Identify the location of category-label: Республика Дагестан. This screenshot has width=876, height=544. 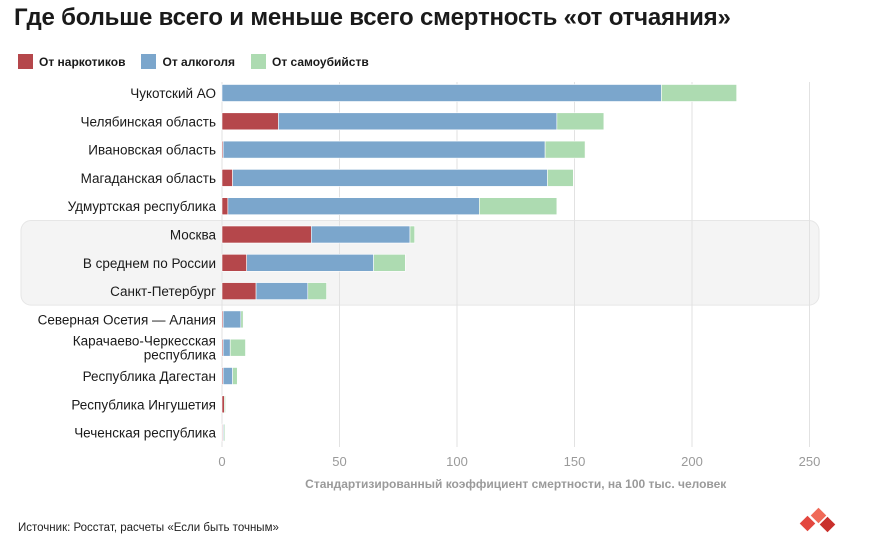
(149, 376).